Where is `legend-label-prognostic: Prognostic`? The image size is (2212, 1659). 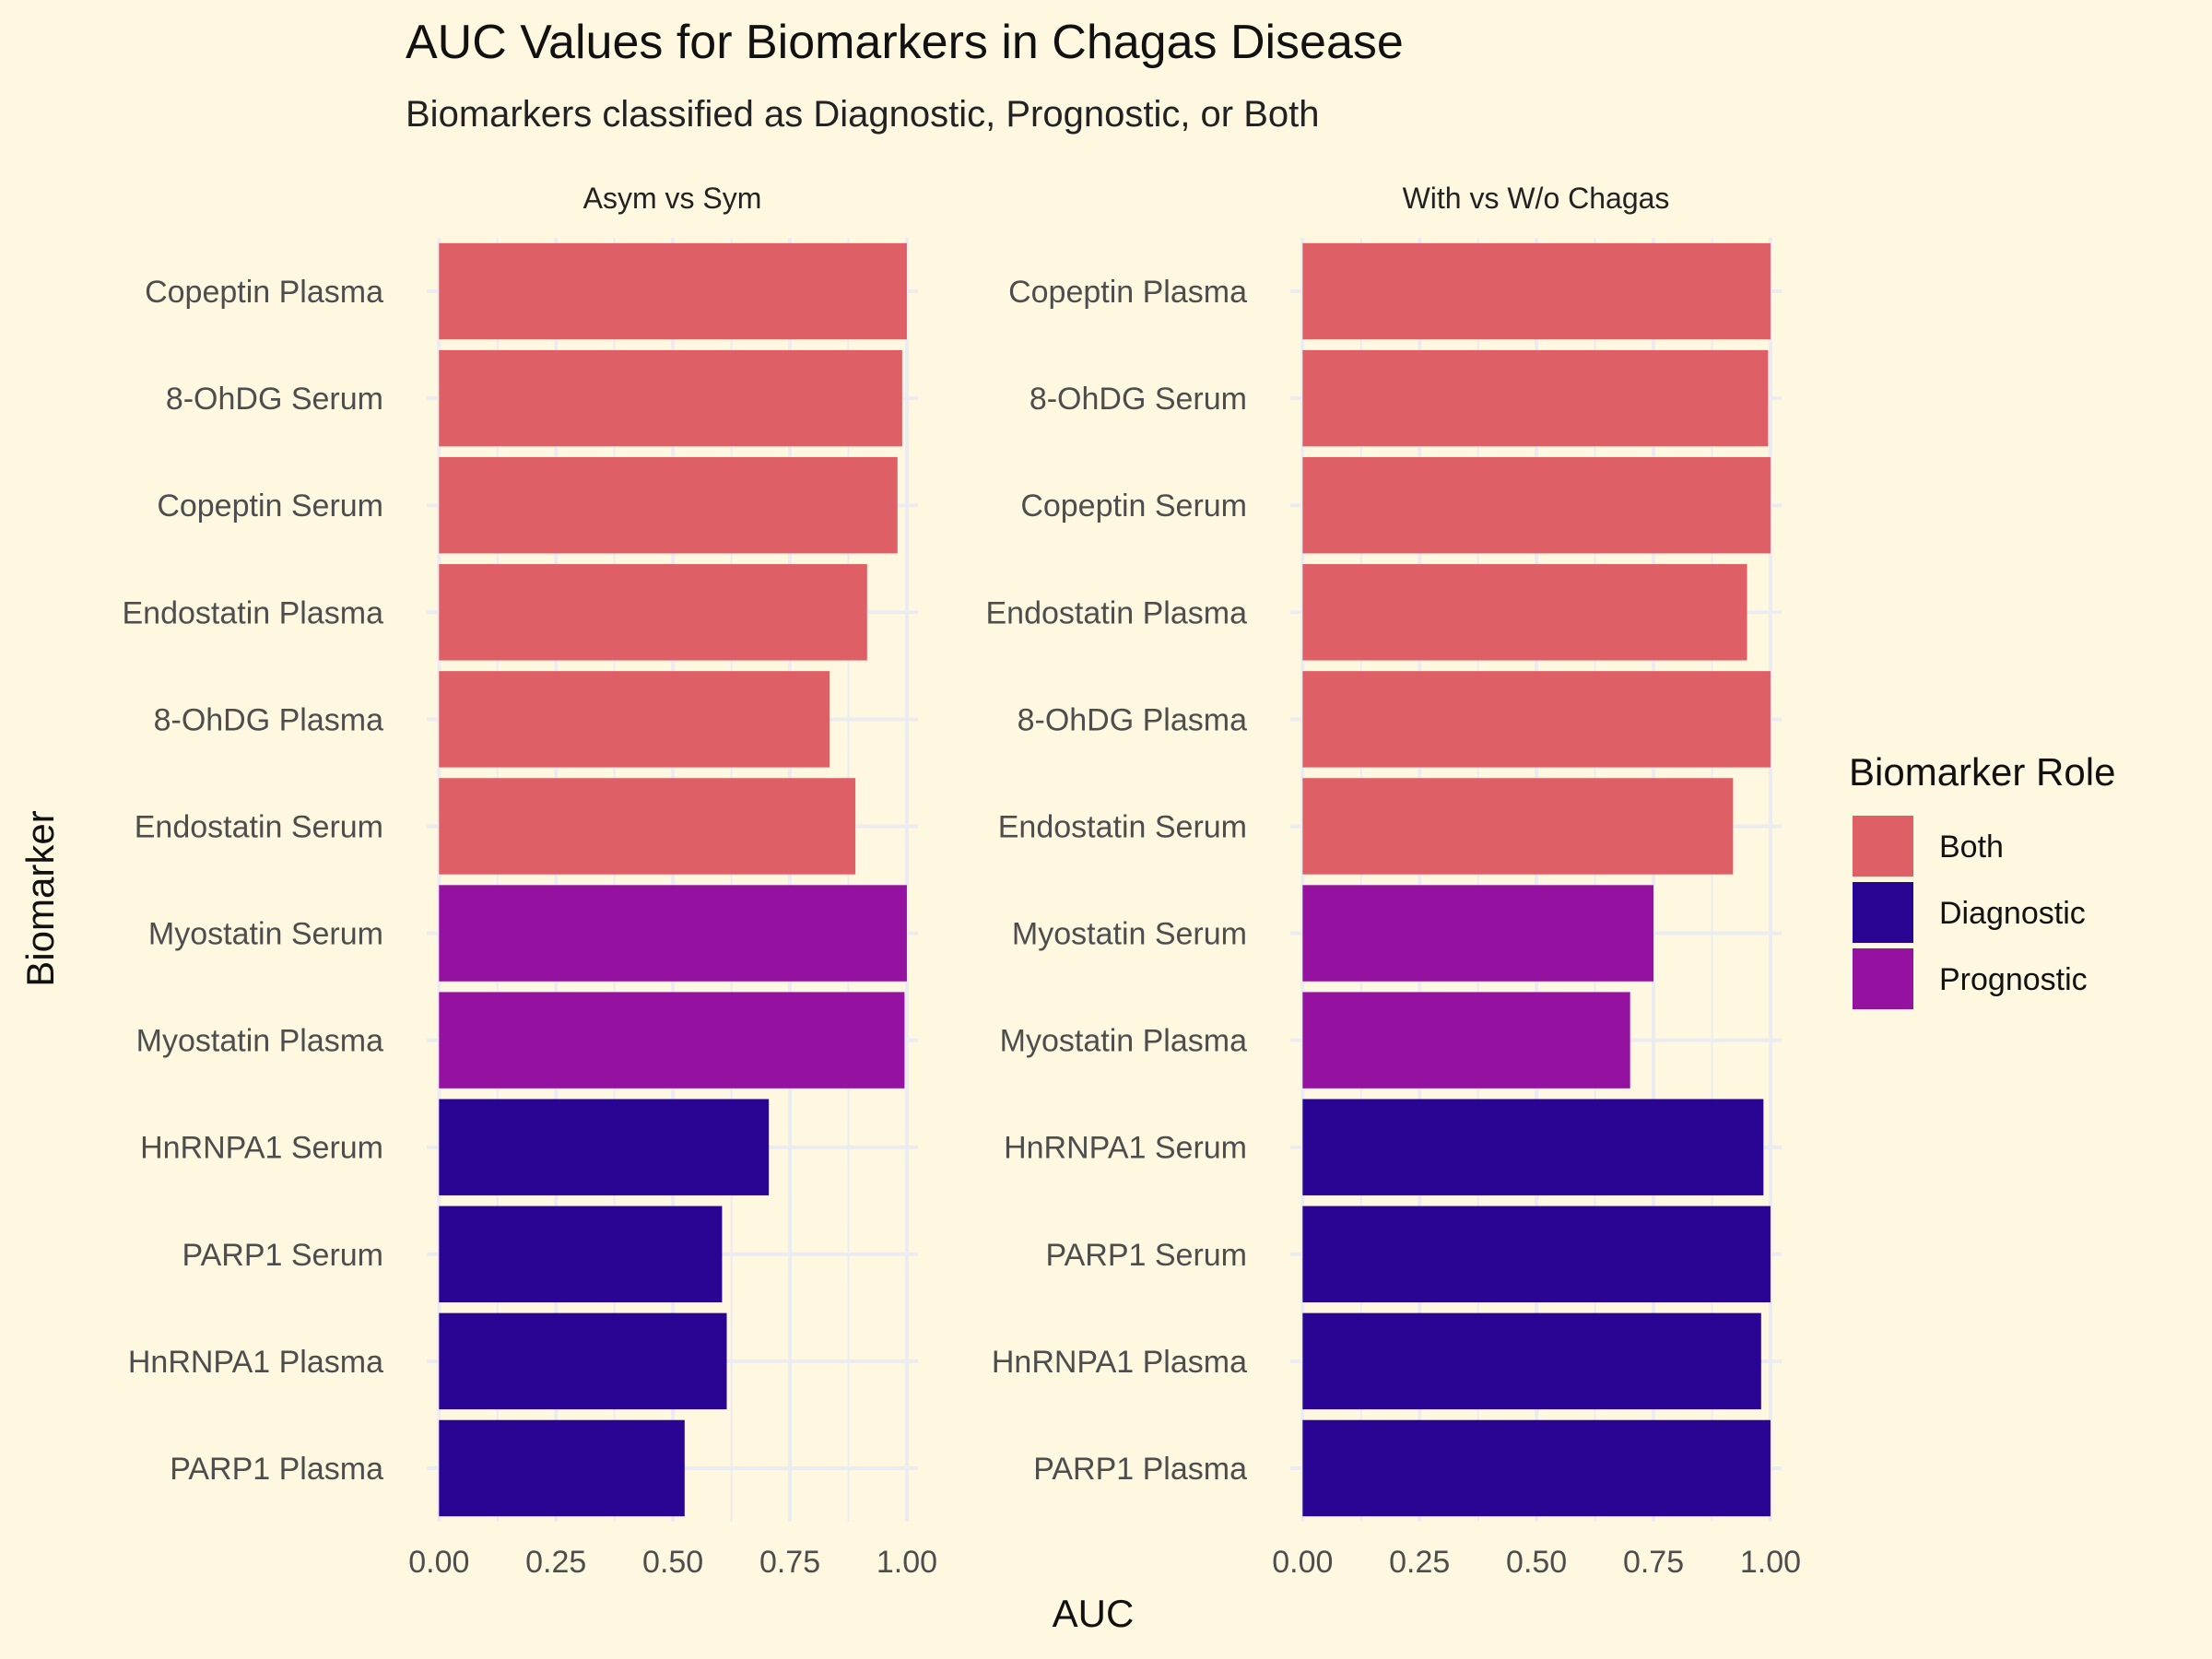 legend-label-prognostic: Prognostic is located at coordinates (2013, 979).